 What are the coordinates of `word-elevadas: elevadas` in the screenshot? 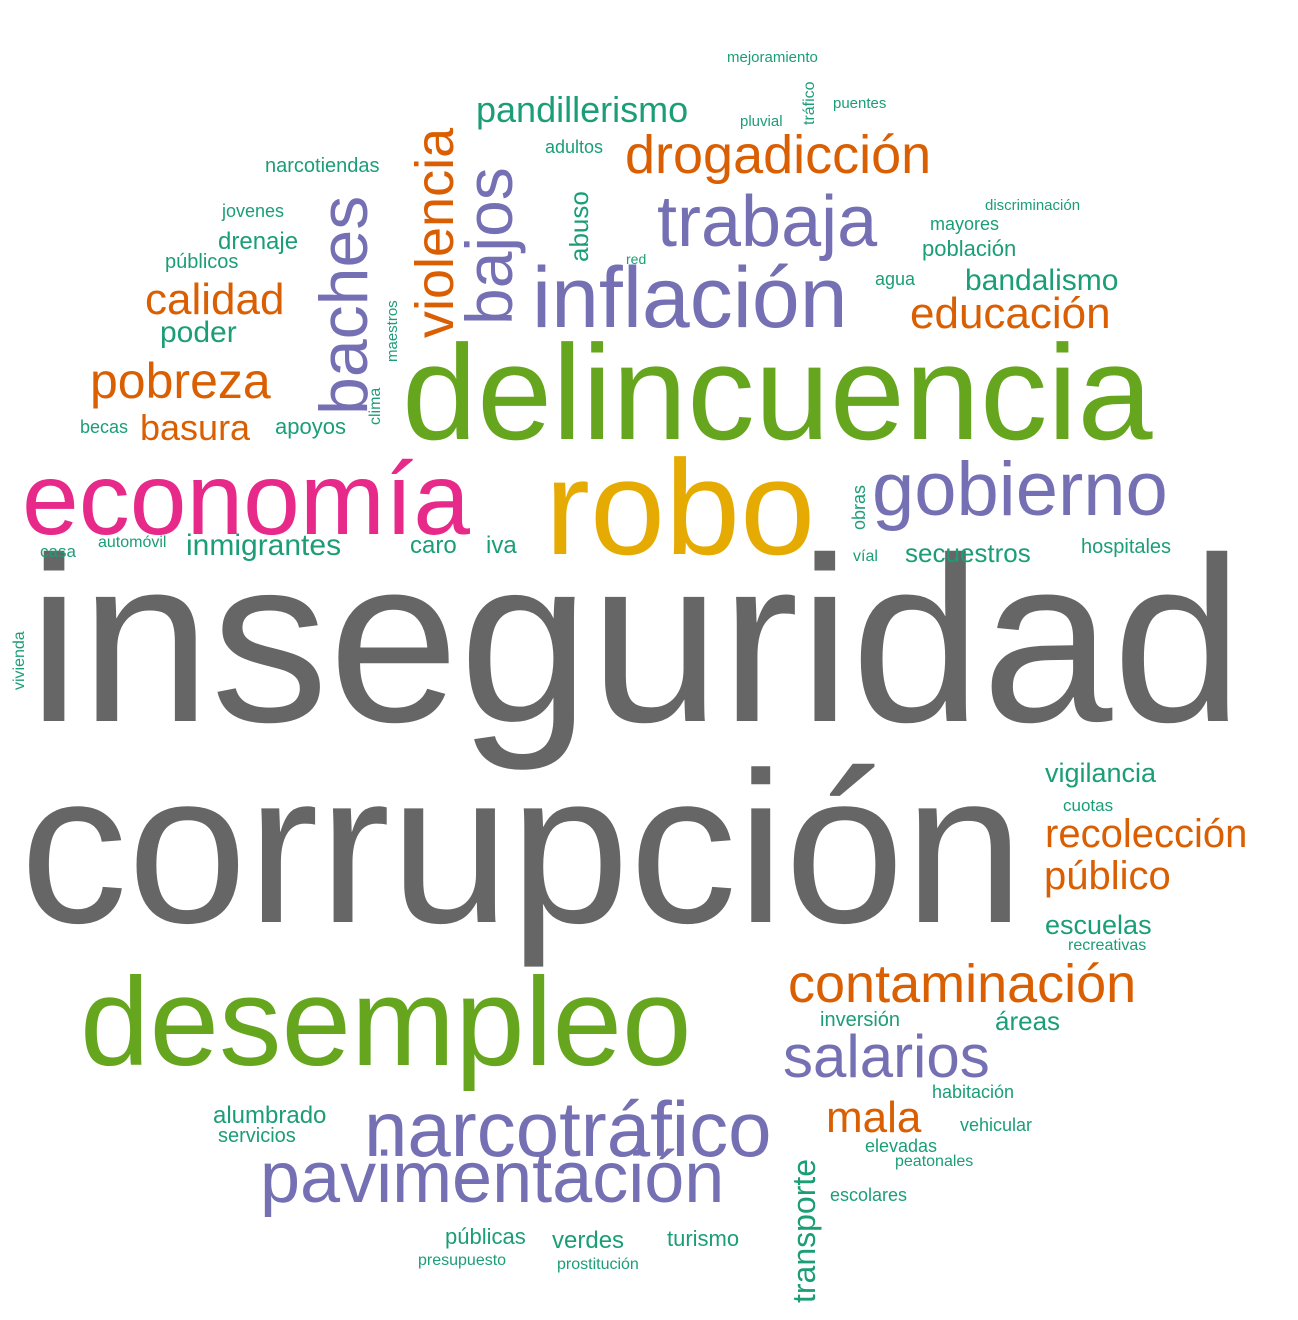 It's located at (901, 1146).